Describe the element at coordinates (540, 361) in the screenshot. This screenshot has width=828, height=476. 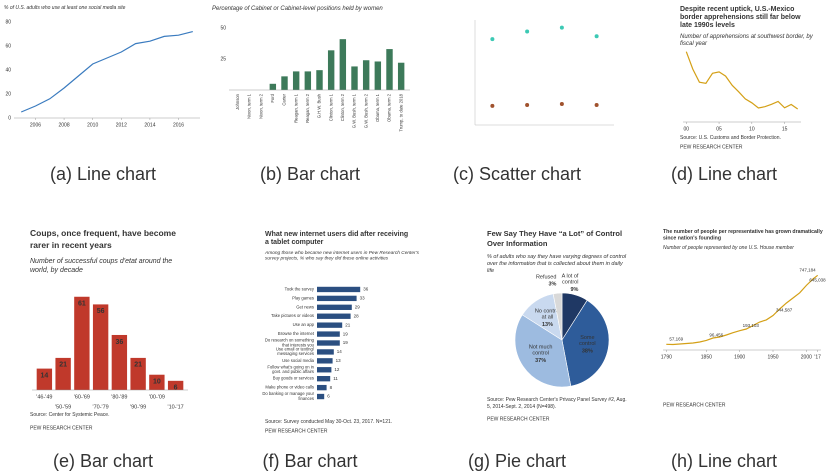
I see `slice-value: 37%` at that location.